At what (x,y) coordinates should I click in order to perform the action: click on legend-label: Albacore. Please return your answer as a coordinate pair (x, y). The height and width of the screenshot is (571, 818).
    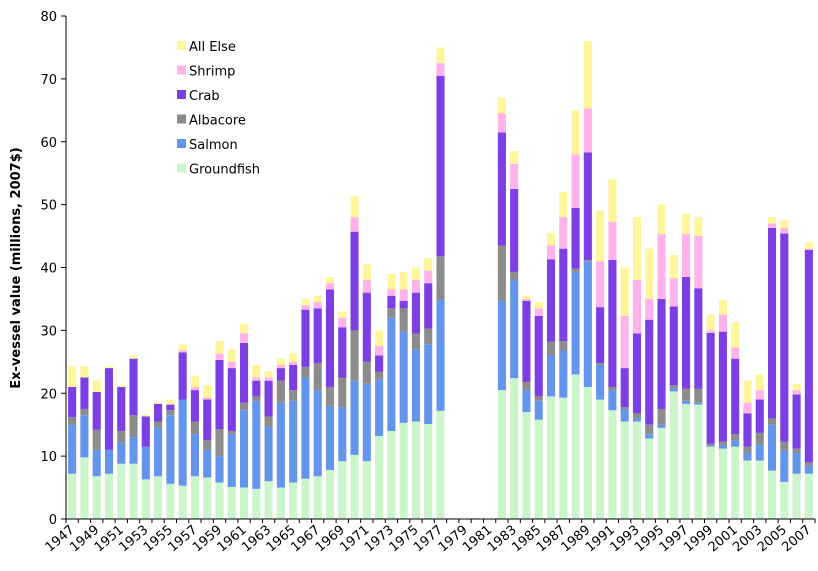
    Looking at the image, I should click on (217, 121).